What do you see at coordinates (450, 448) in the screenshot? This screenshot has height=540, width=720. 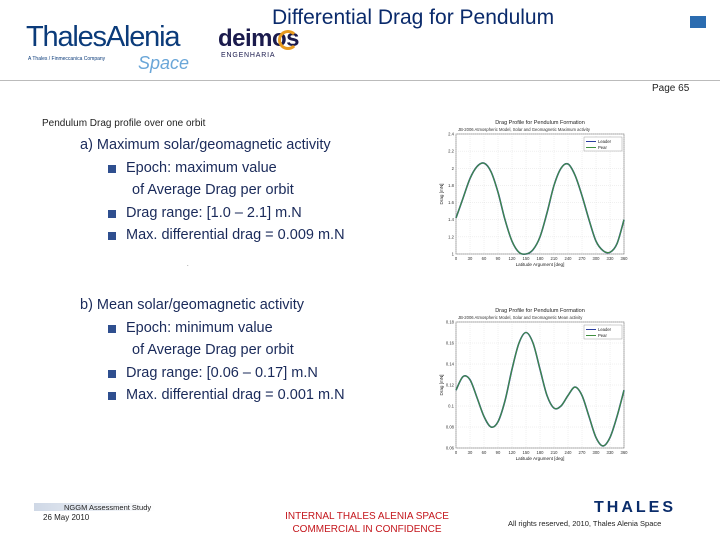 I see `y-tick-label: 0.06` at bounding box center [450, 448].